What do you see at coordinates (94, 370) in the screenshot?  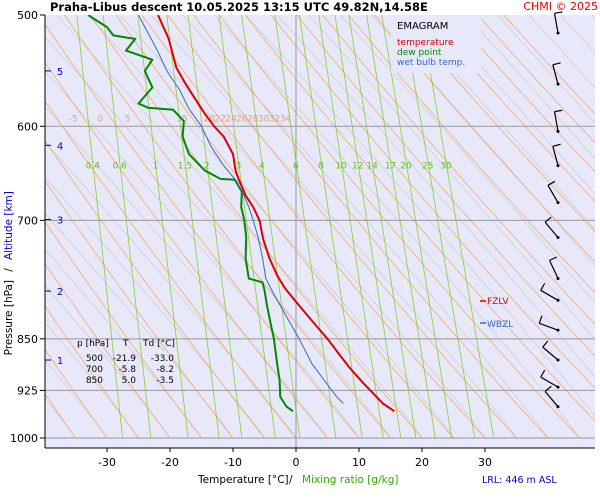 I see `table-cell: 700` at bounding box center [94, 370].